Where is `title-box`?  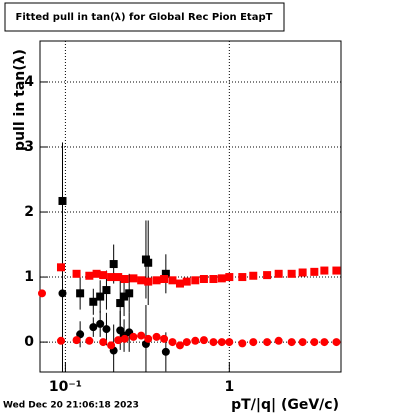
title-box is located at coordinates (144, 17).